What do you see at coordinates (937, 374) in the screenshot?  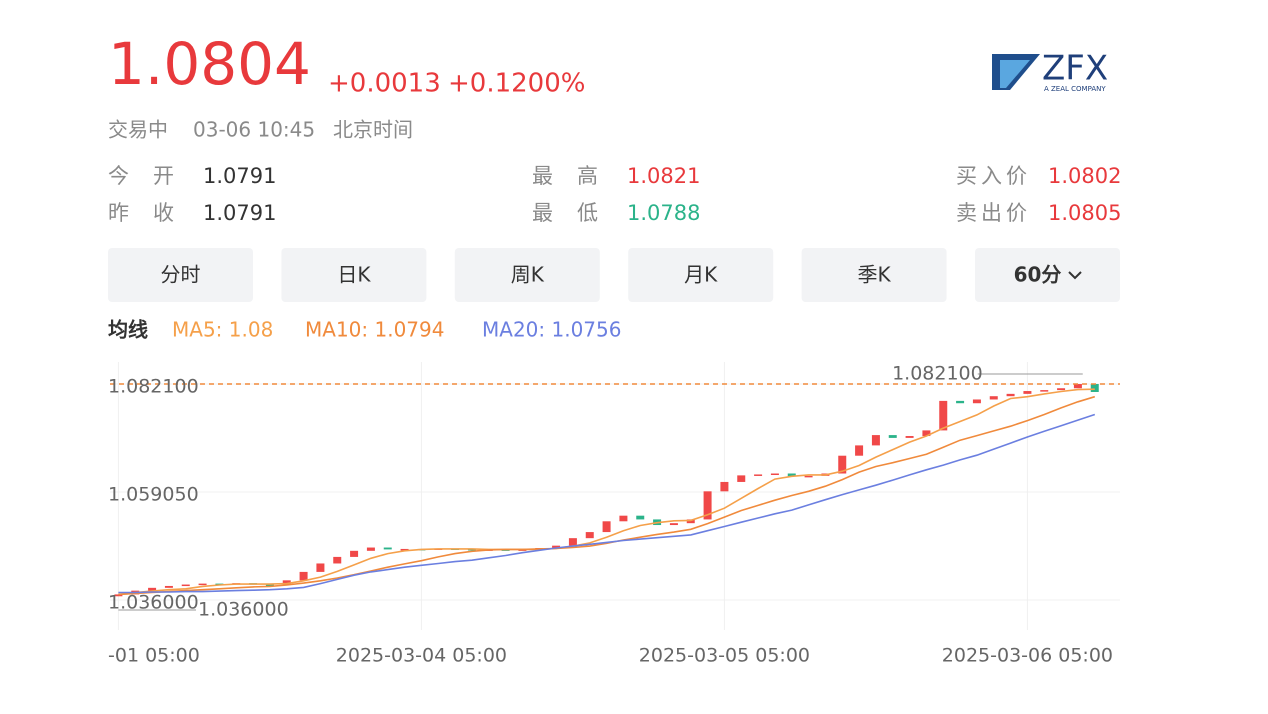 I see `max-label: 1.082100` at bounding box center [937, 374].